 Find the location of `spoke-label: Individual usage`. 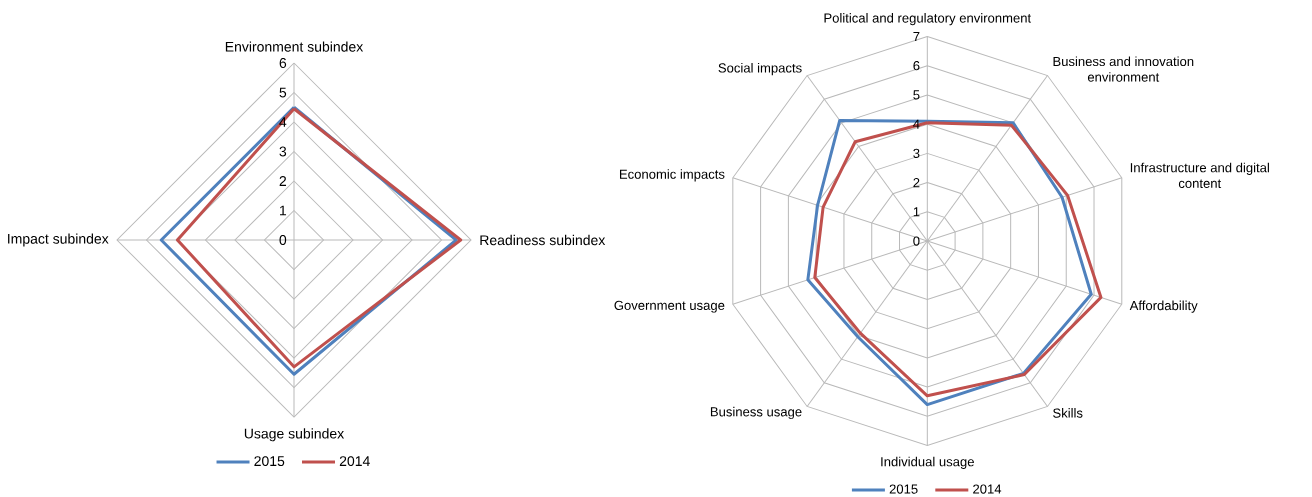

spoke-label: Individual usage is located at coordinates (927, 462).